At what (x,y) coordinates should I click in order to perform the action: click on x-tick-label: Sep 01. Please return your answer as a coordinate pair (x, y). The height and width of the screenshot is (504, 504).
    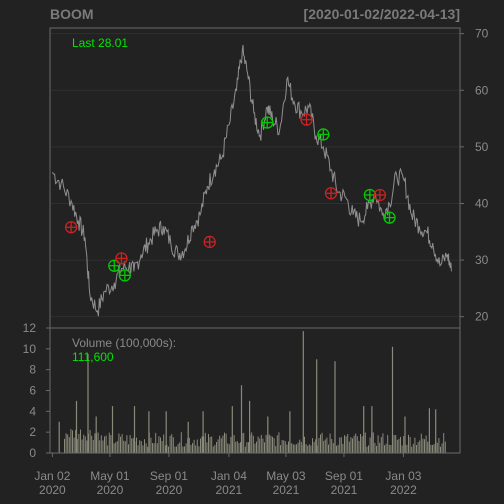
    Looking at the image, I should click on (344, 476).